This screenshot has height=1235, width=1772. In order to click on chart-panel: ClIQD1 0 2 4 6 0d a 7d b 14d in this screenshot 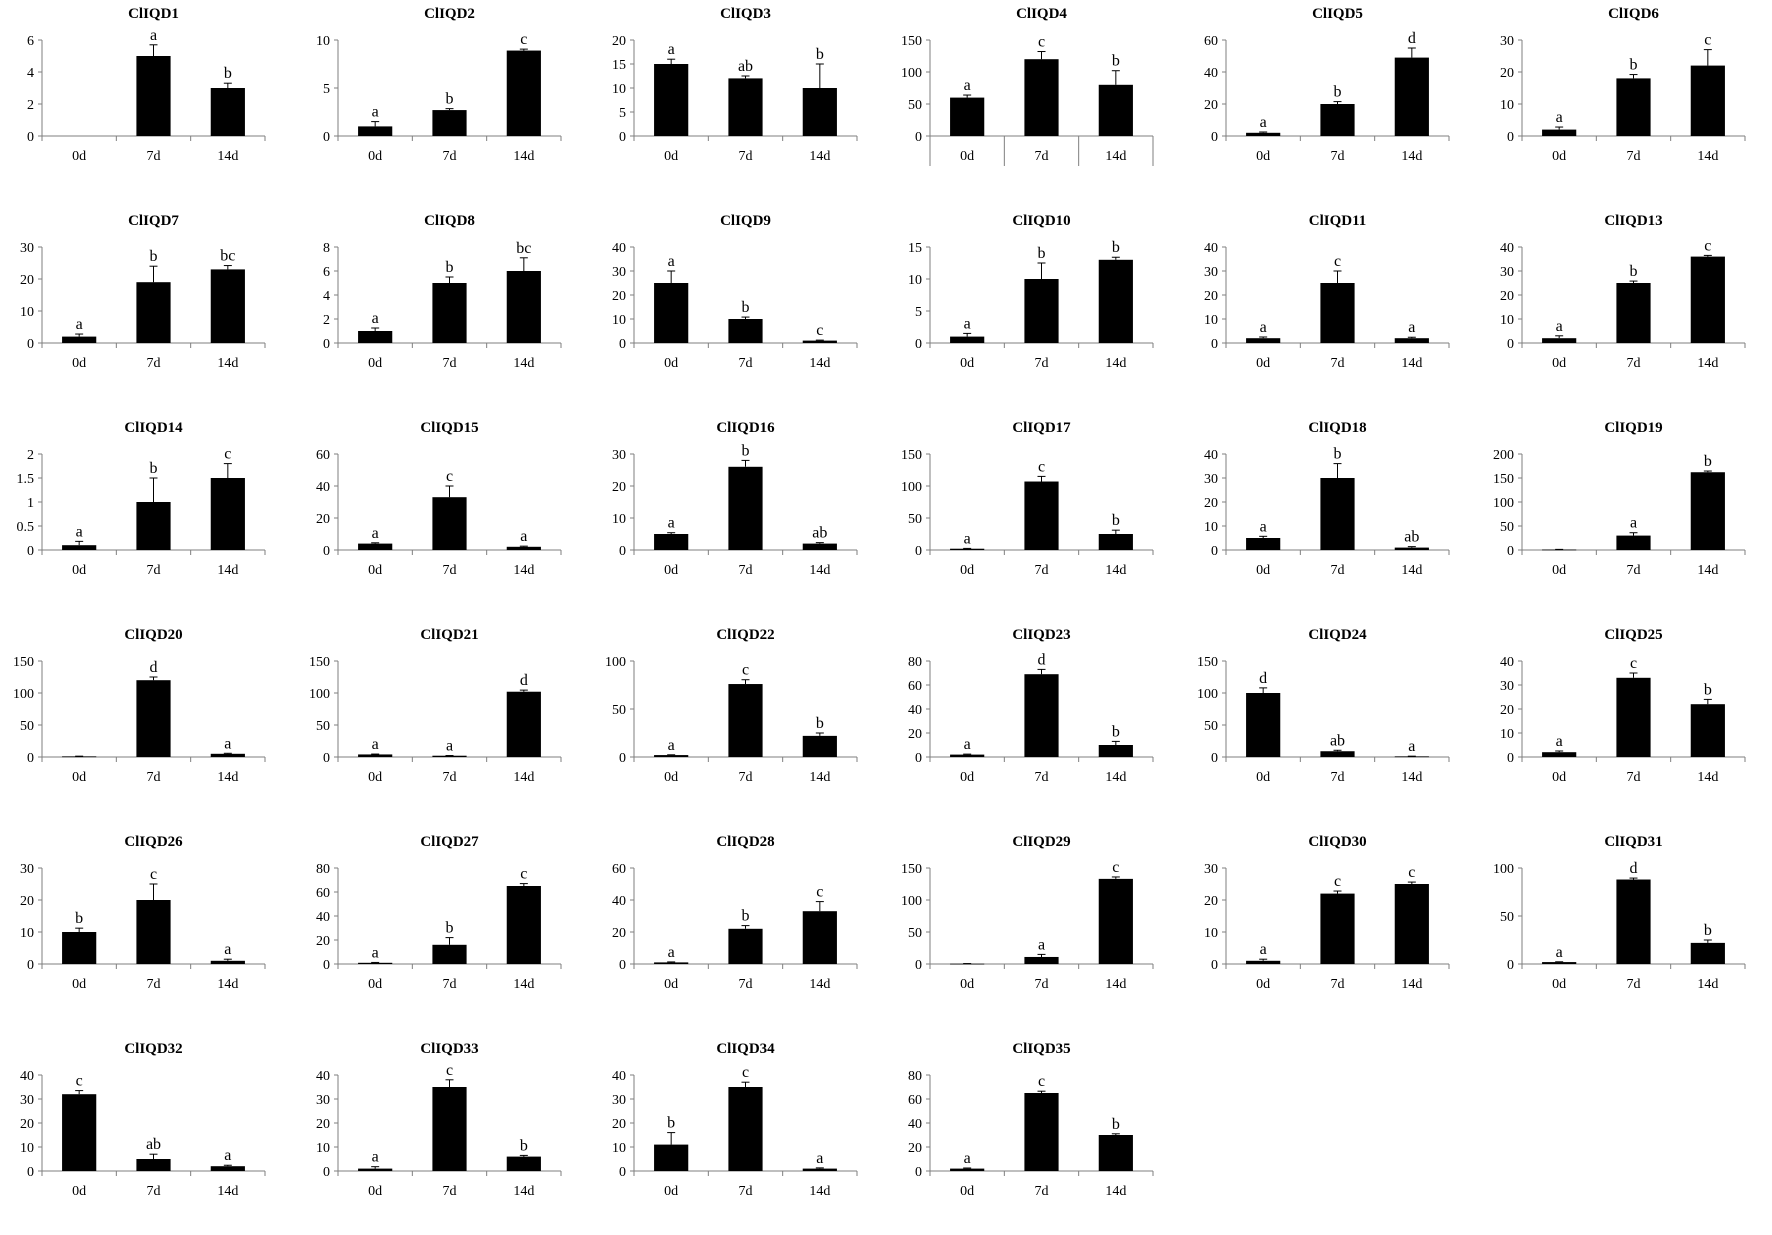, I will do `click(147, 100)`.